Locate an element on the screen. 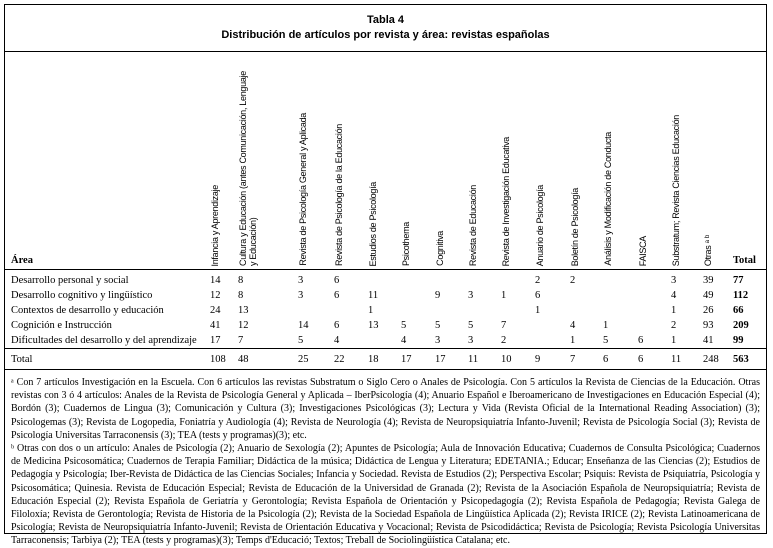  column-header-text: Boletín de Psicología is located at coordinates (575, 226).